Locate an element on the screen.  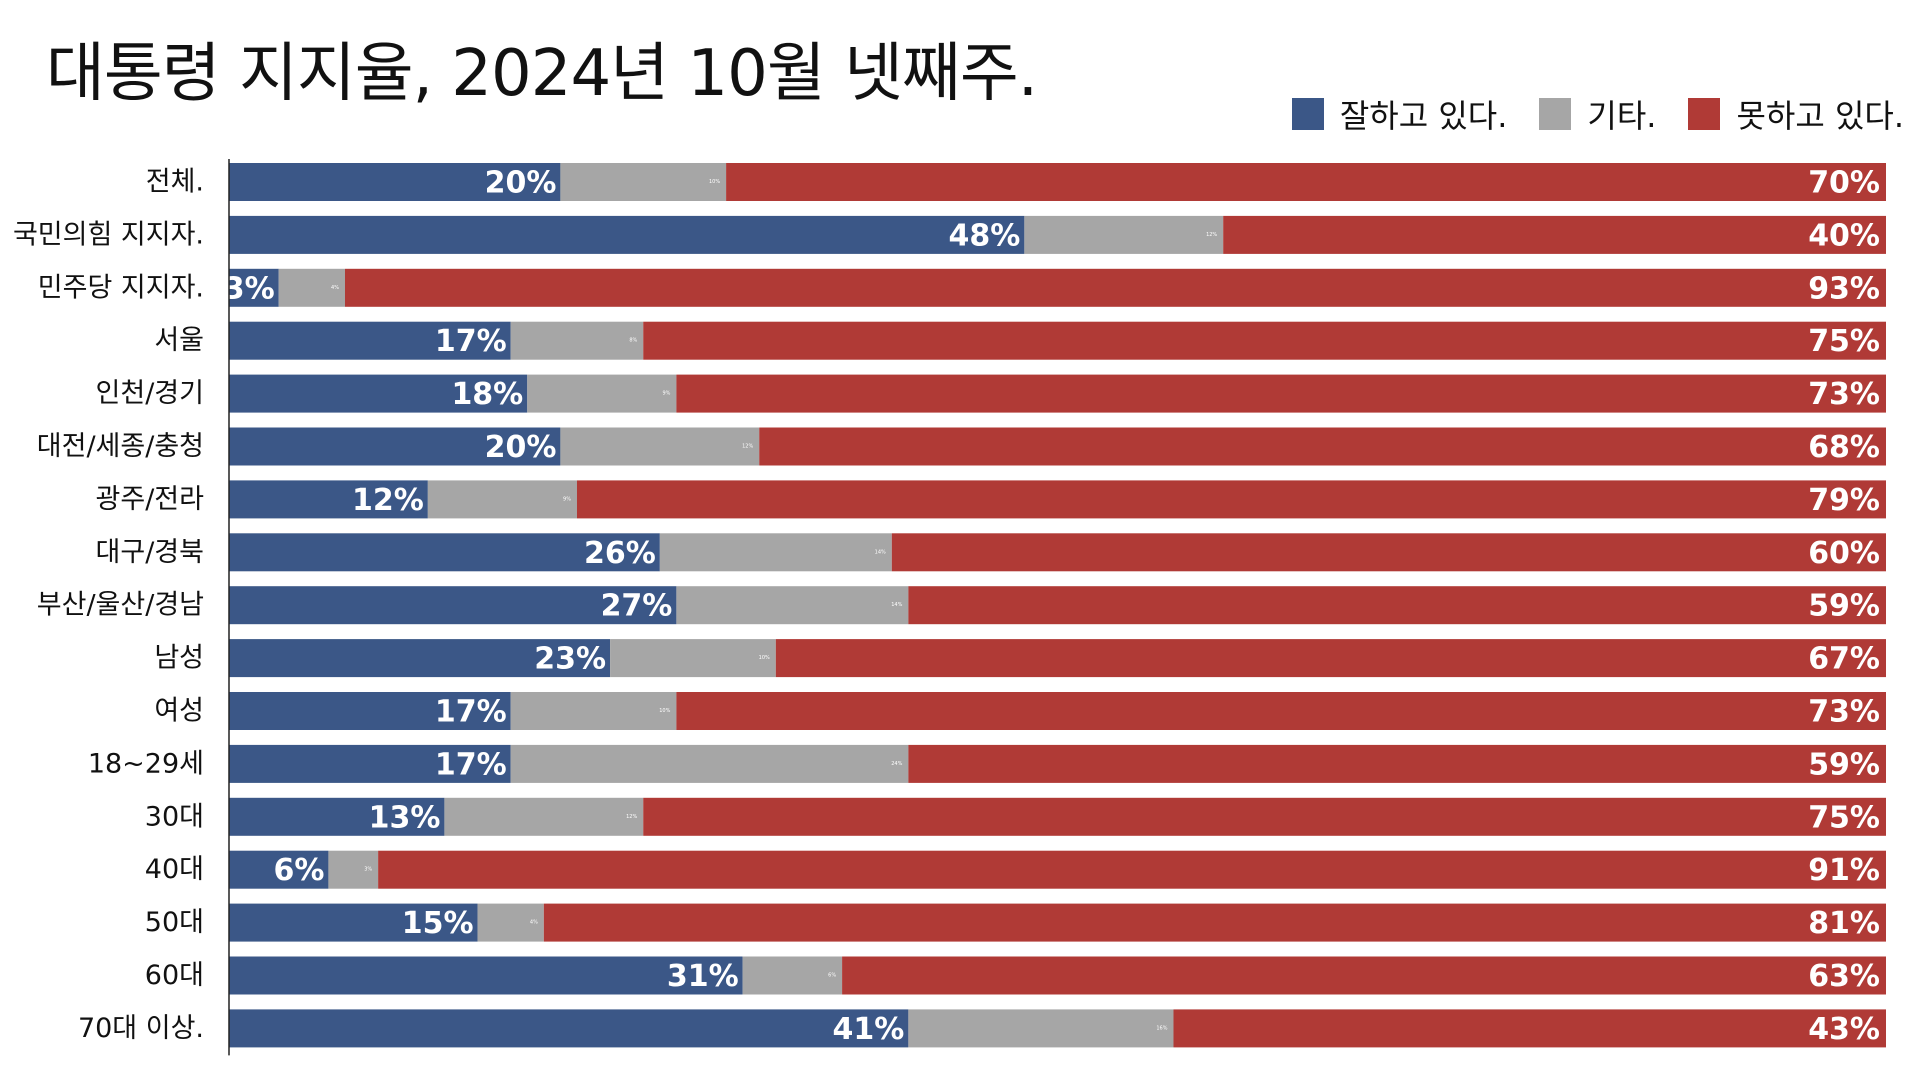
legend-item-approve: 잘하고 있다. is located at coordinates (1399, 114).